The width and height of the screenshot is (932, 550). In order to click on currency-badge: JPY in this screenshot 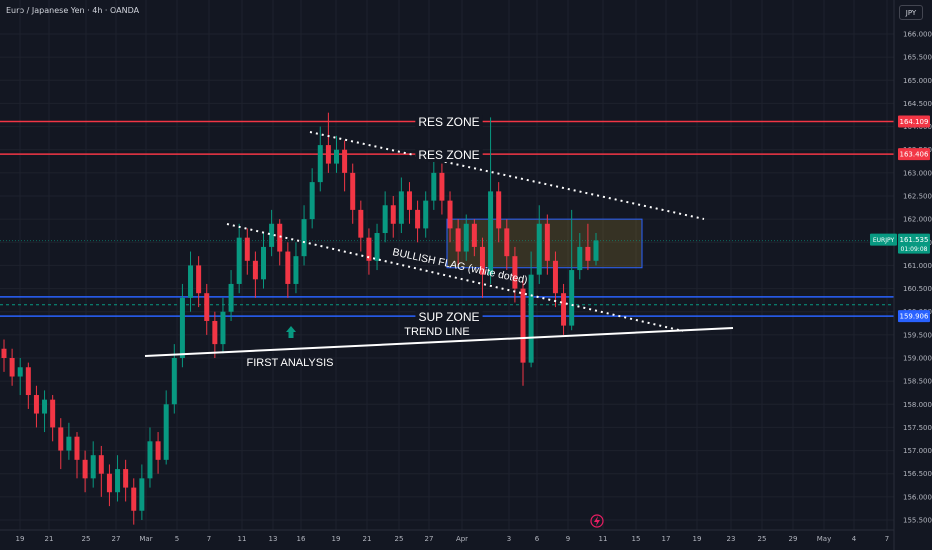, I will do `click(911, 12)`.